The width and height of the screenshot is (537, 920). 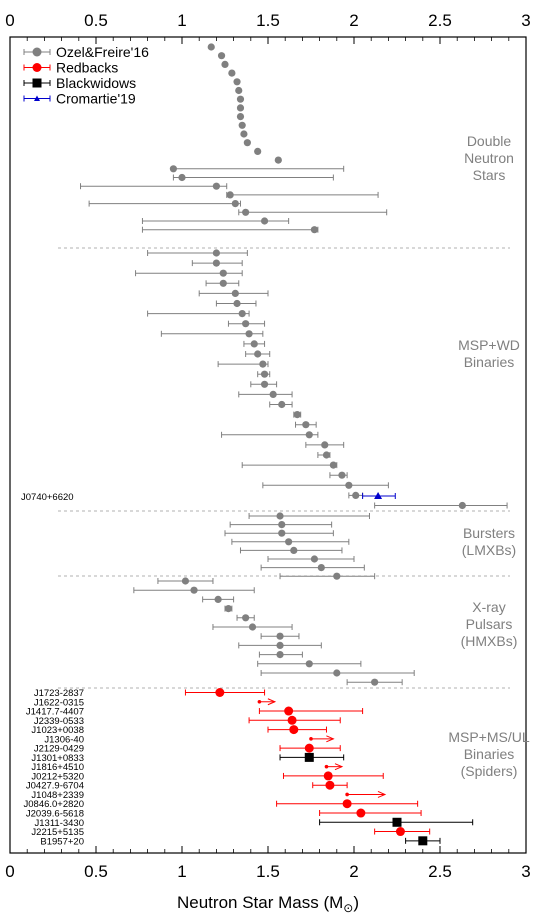 What do you see at coordinates (268, 871) in the screenshot?
I see `x-tick-label-bottom: 1.5` at bounding box center [268, 871].